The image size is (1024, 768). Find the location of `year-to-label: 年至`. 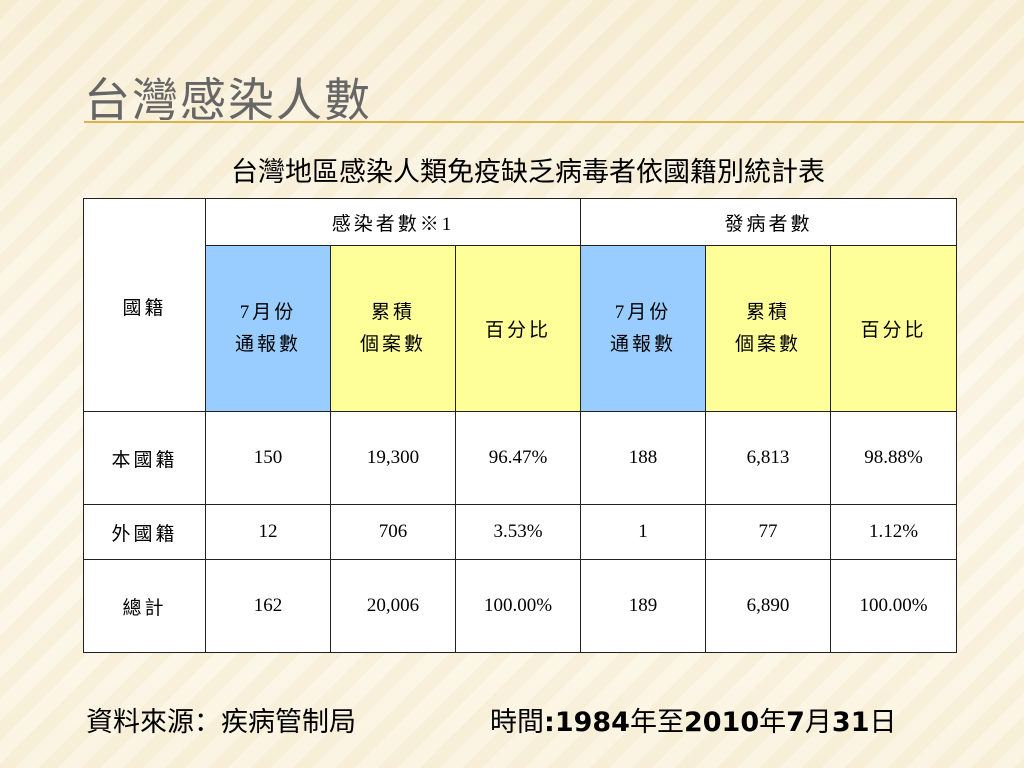

year-to-label: 年至 is located at coordinates (656, 722).